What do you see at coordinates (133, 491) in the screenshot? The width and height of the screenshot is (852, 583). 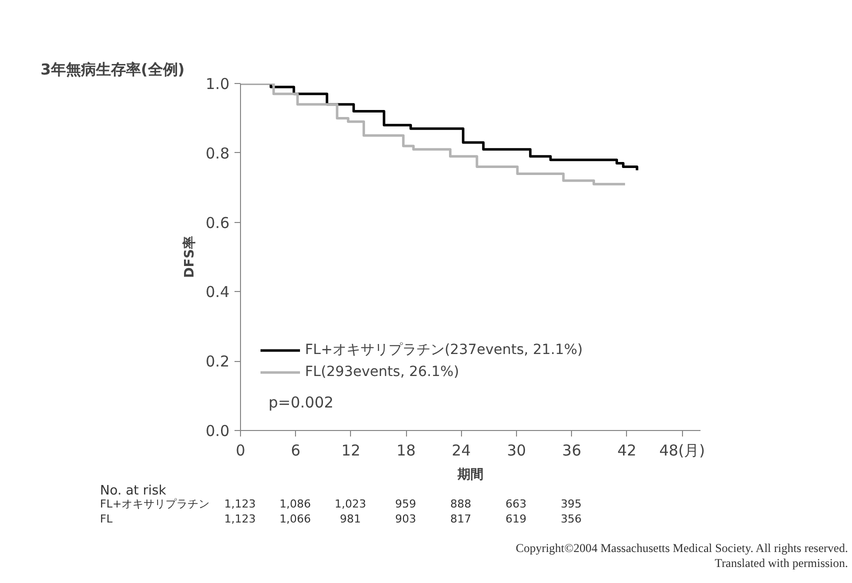 I see `text: No. at risk` at bounding box center [133, 491].